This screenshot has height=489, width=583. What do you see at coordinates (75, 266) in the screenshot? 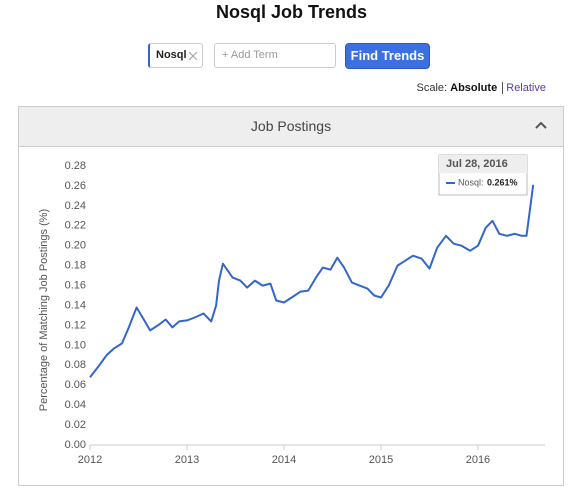
I see `y-tick-label: 0.18` at bounding box center [75, 266].